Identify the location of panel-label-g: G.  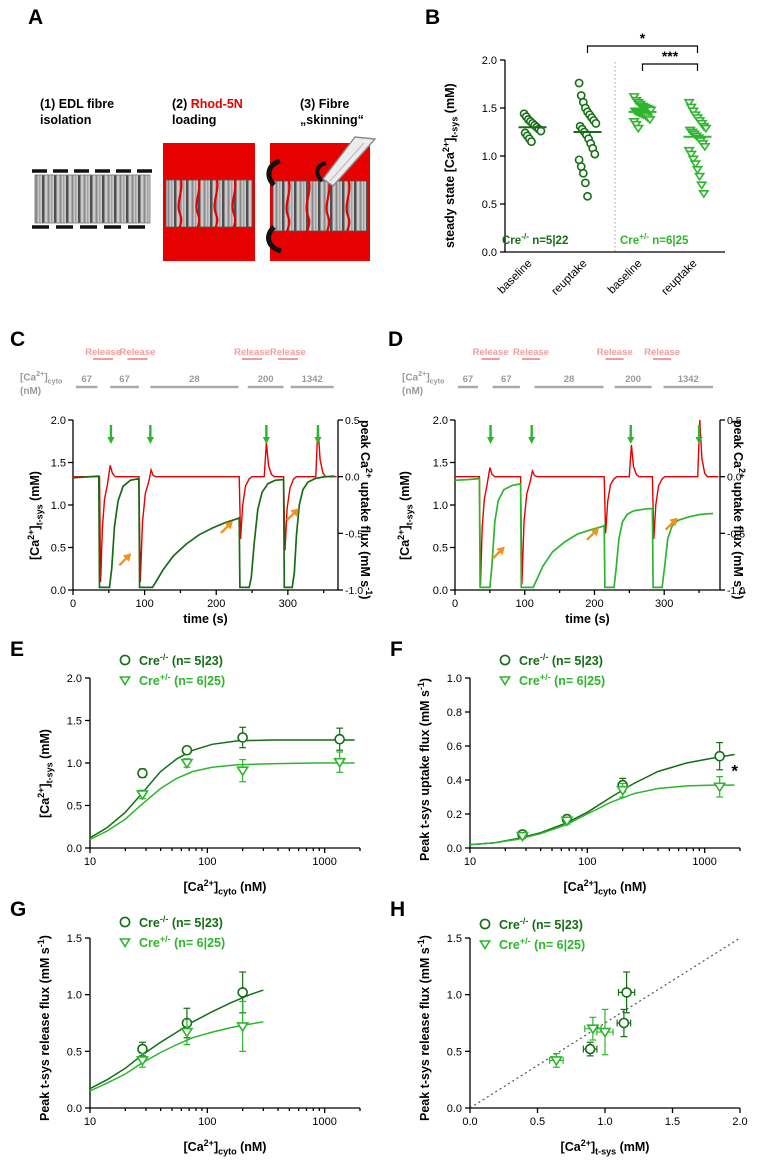
(18, 909).